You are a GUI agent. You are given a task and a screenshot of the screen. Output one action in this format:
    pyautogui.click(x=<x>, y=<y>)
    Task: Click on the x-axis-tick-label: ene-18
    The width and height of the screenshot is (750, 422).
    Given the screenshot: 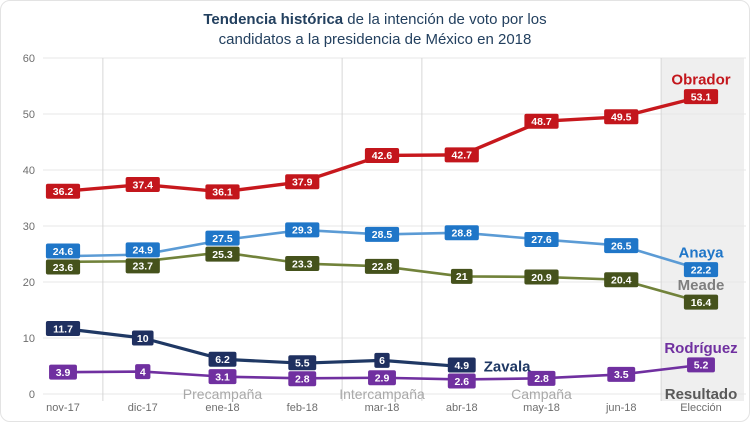 What is the action you would take?
    pyautogui.click(x=222, y=408)
    